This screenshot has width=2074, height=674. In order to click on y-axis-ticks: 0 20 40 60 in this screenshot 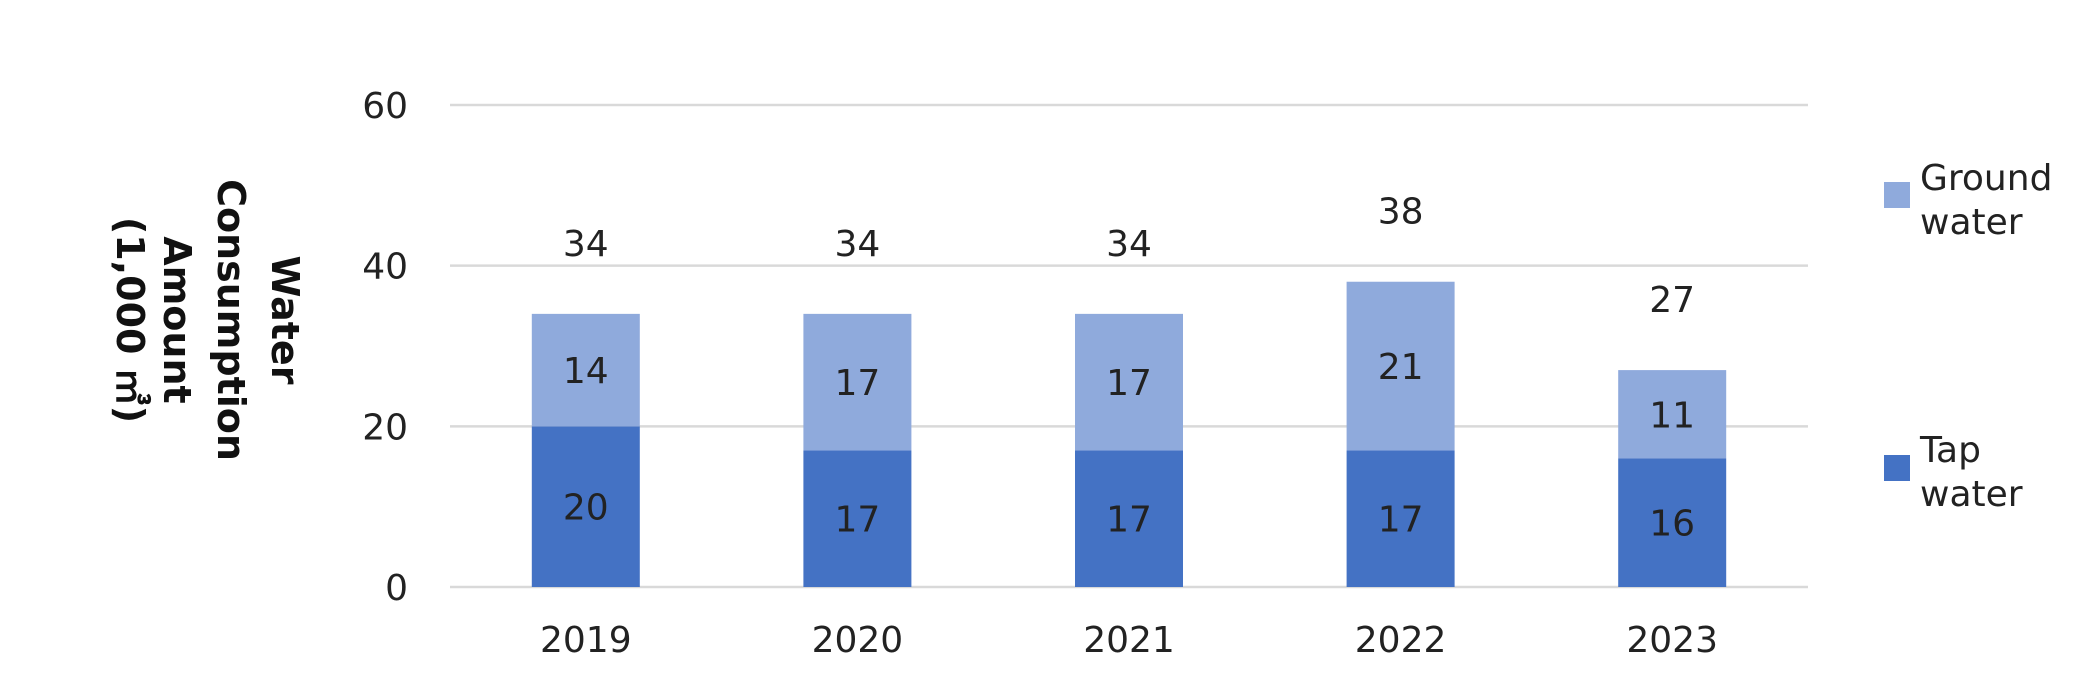, I will do `click(385, 347)`.